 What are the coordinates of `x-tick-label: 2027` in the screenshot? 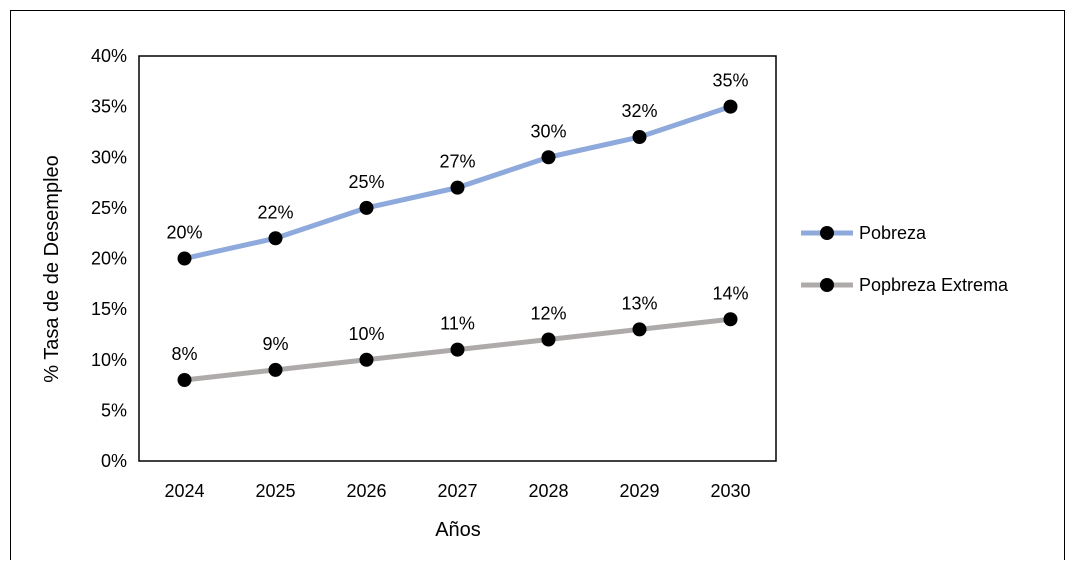 It's located at (457, 491).